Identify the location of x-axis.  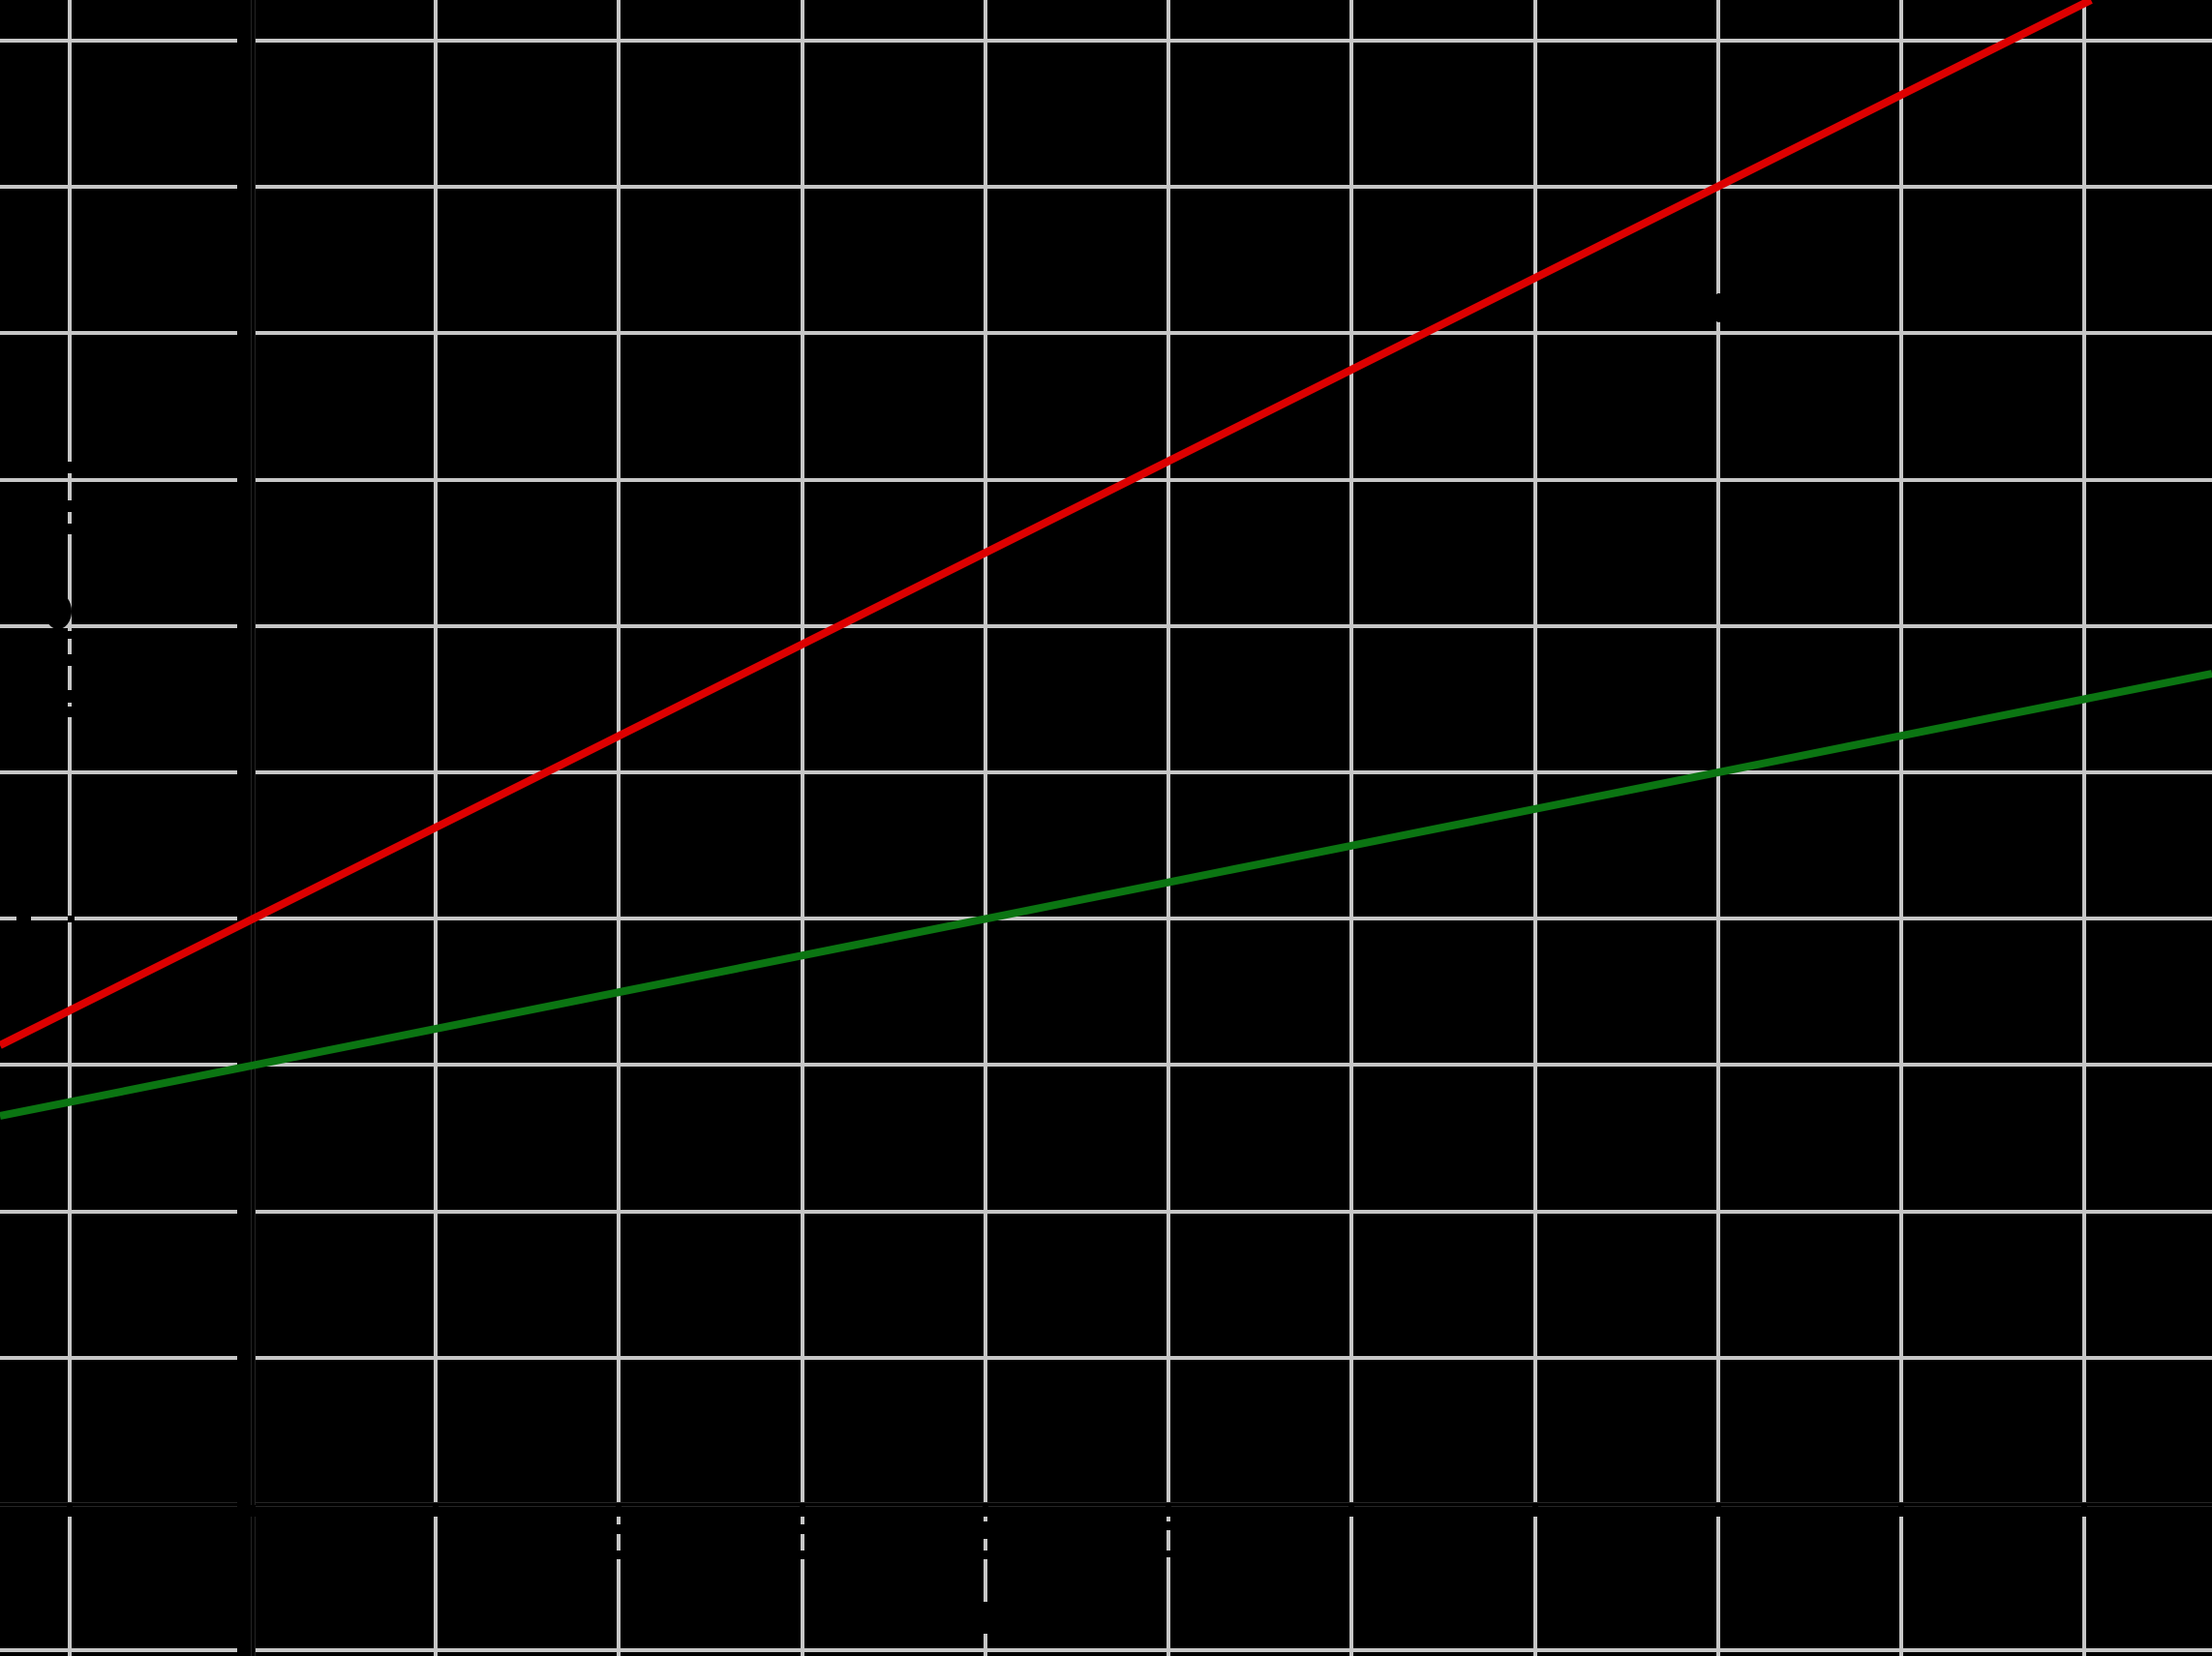
(1106, 1504).